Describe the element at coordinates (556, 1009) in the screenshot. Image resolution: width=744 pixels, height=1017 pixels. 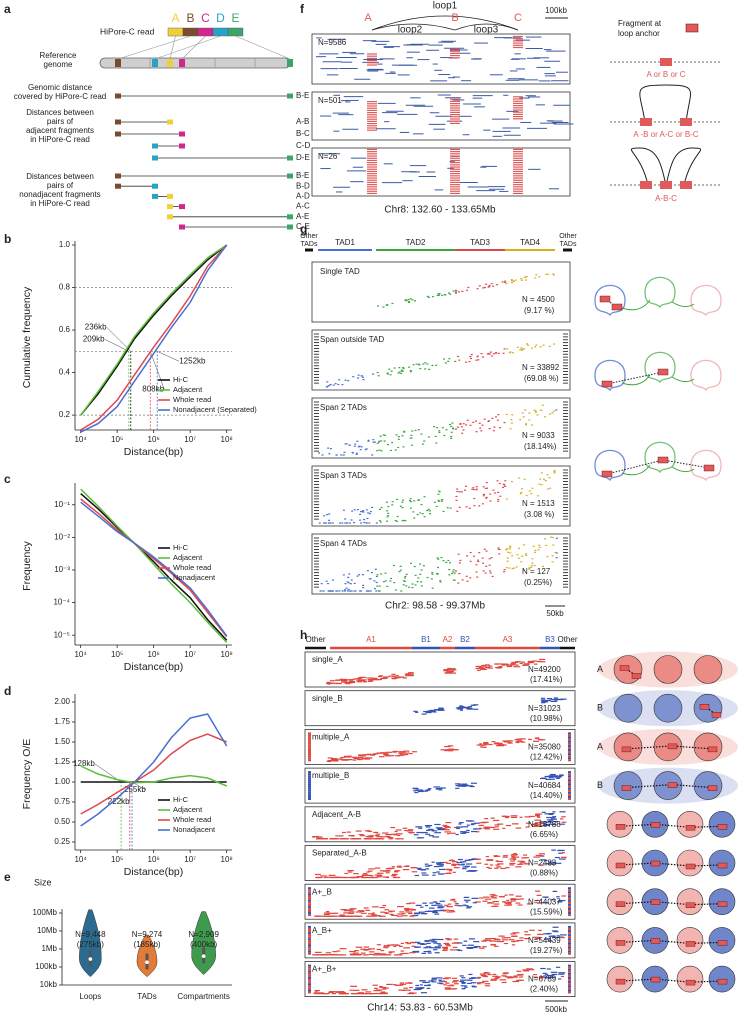
I see `scale-label: 500kb` at that location.